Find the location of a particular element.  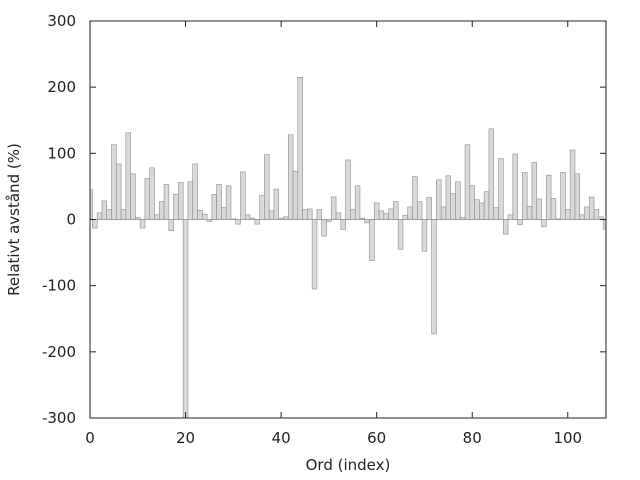

y-tick-label: 300 is located at coordinates (61, 21).